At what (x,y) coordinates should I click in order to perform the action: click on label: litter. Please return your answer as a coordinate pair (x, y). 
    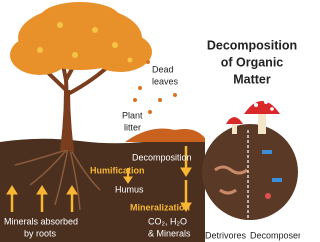
    Looking at the image, I should click on (132, 127).